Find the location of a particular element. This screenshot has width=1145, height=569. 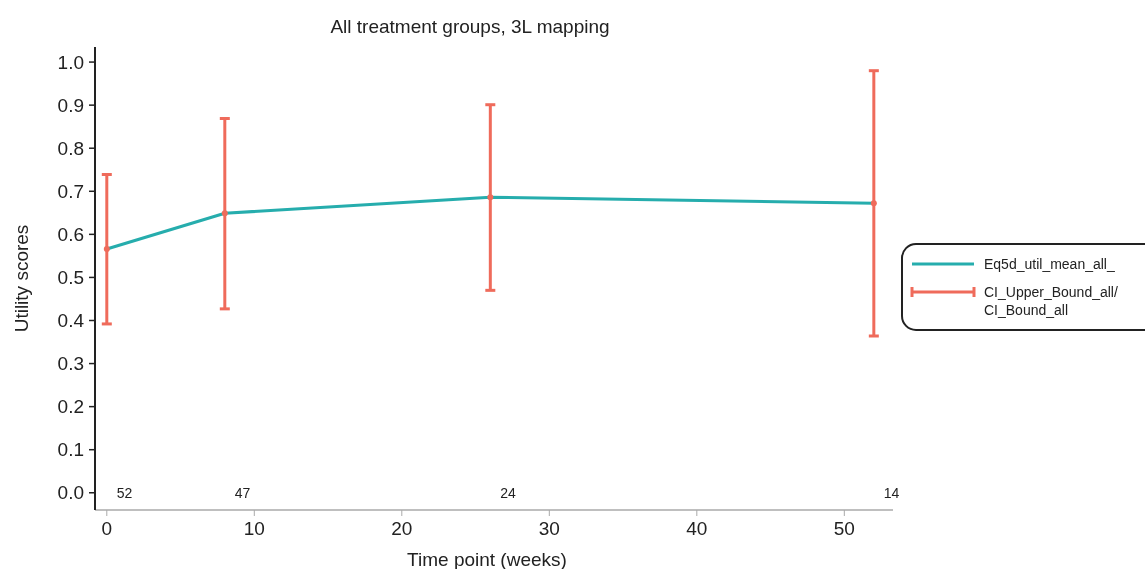

chart-title: All treatment groups, 3L mapping is located at coordinates (470, 26).